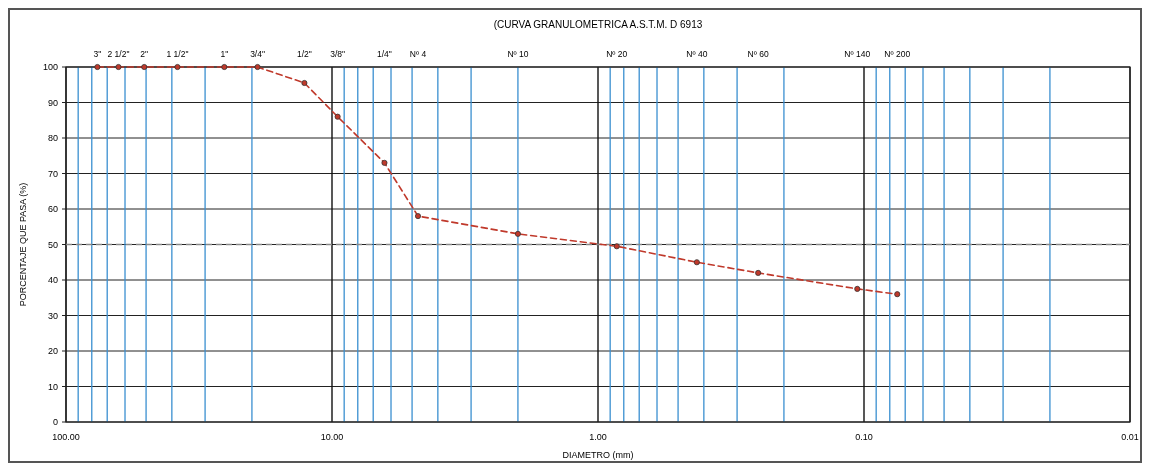  I want to click on y-tick-label: 90, so click(52, 102).